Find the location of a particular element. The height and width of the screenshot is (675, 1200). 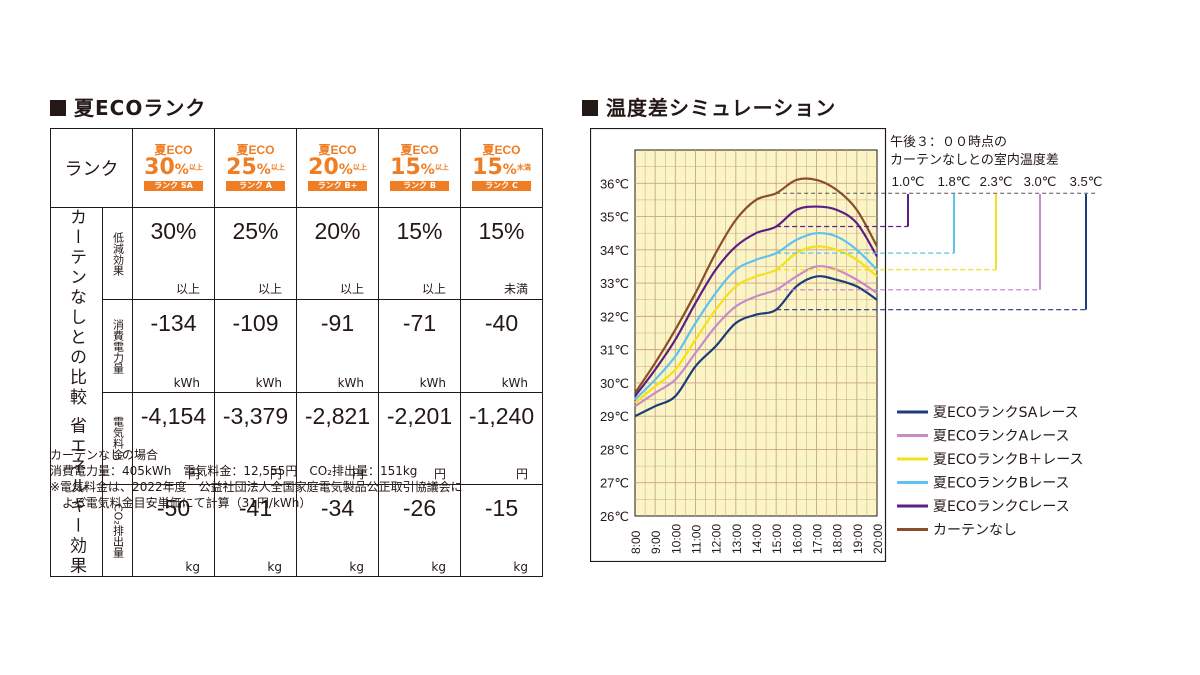

value-big: -3,379 is located at coordinates (255, 415).